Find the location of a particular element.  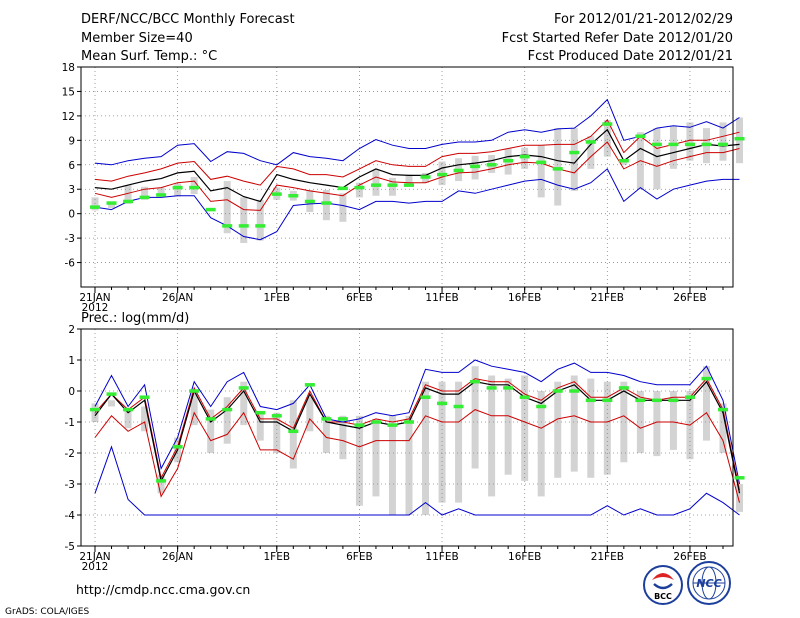

source-url: http://cmdp.ncc.cma.gov.cn is located at coordinates (163, 589).